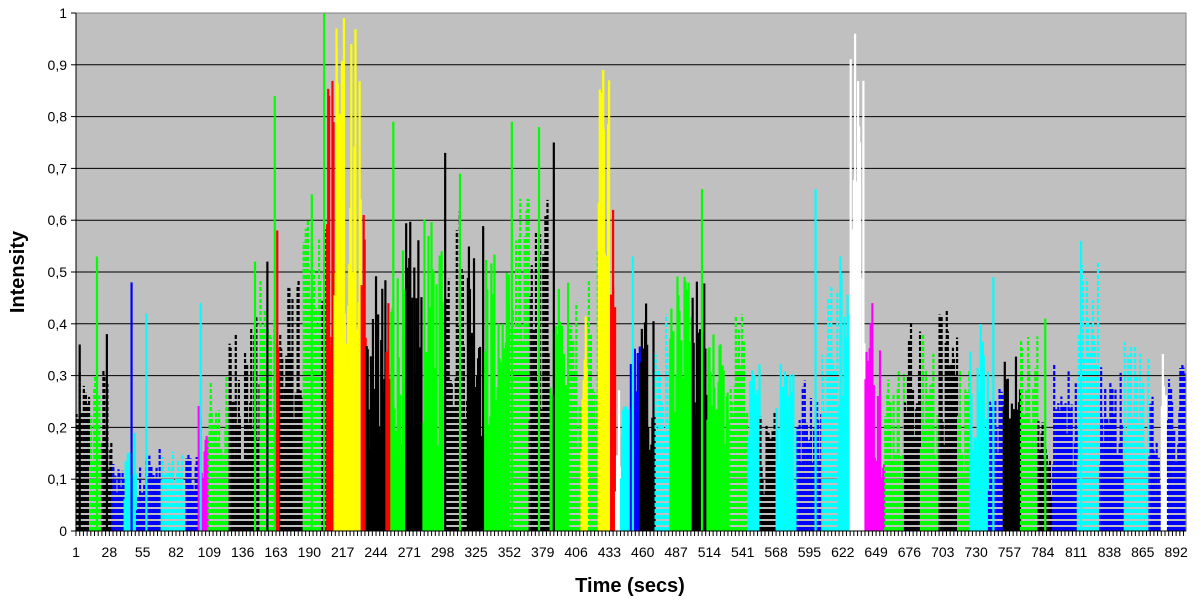 Image resolution: width=1204 pixels, height=603 pixels. I want to click on x-tick-label: 892, so click(1176, 552).